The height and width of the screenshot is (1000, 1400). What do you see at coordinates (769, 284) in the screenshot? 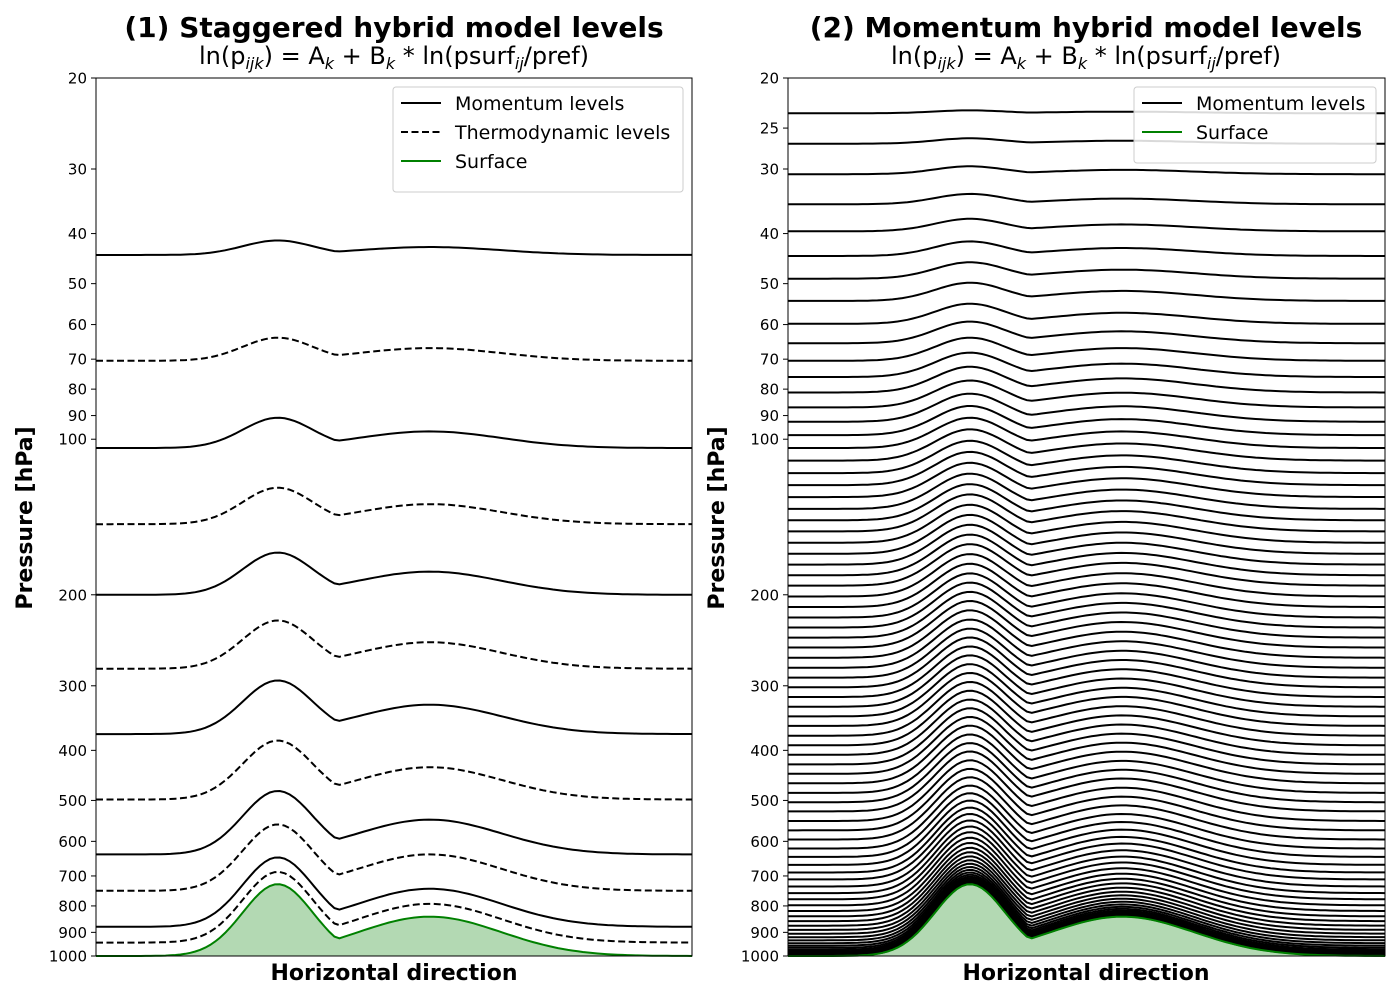
I see `y-tick-label: 50` at bounding box center [769, 284].